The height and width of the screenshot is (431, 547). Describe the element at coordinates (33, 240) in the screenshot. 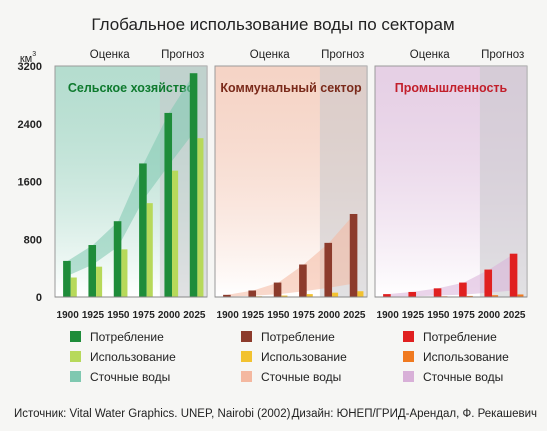

I see `y-tick-label: 800` at that location.